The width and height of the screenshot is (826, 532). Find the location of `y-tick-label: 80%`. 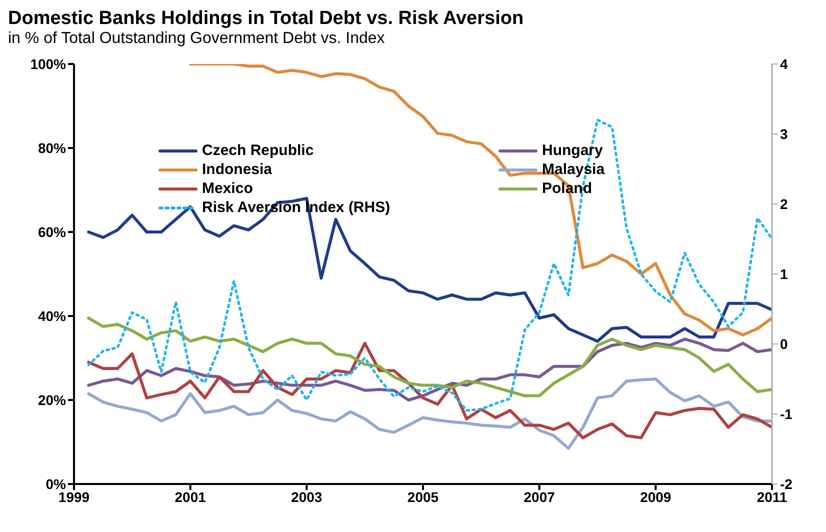

y-tick-label: 80% is located at coordinates (52, 148).